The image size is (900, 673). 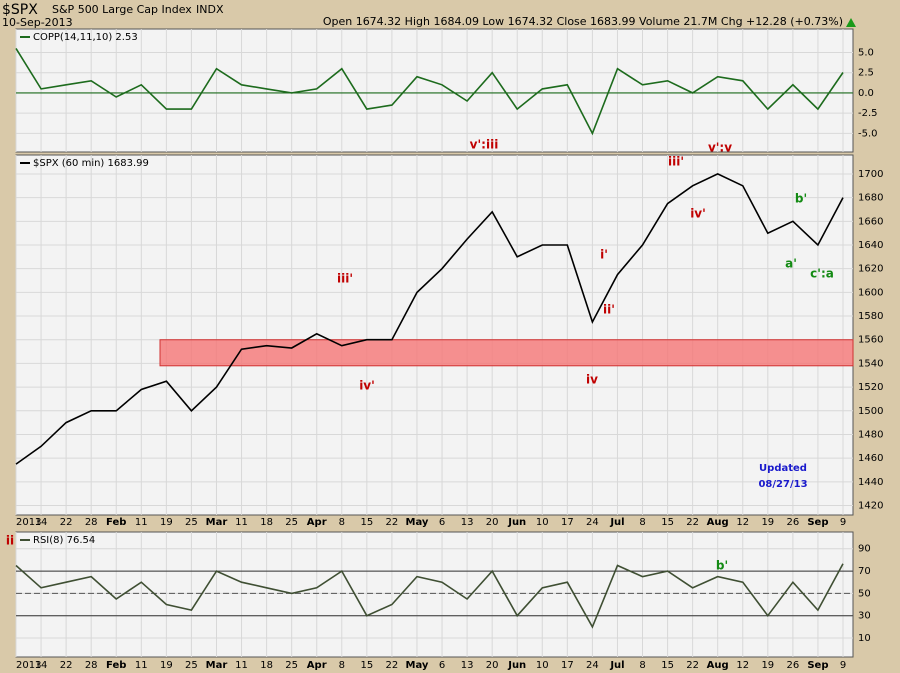 I want to click on y-tick-label: 10, so click(x=864, y=638).